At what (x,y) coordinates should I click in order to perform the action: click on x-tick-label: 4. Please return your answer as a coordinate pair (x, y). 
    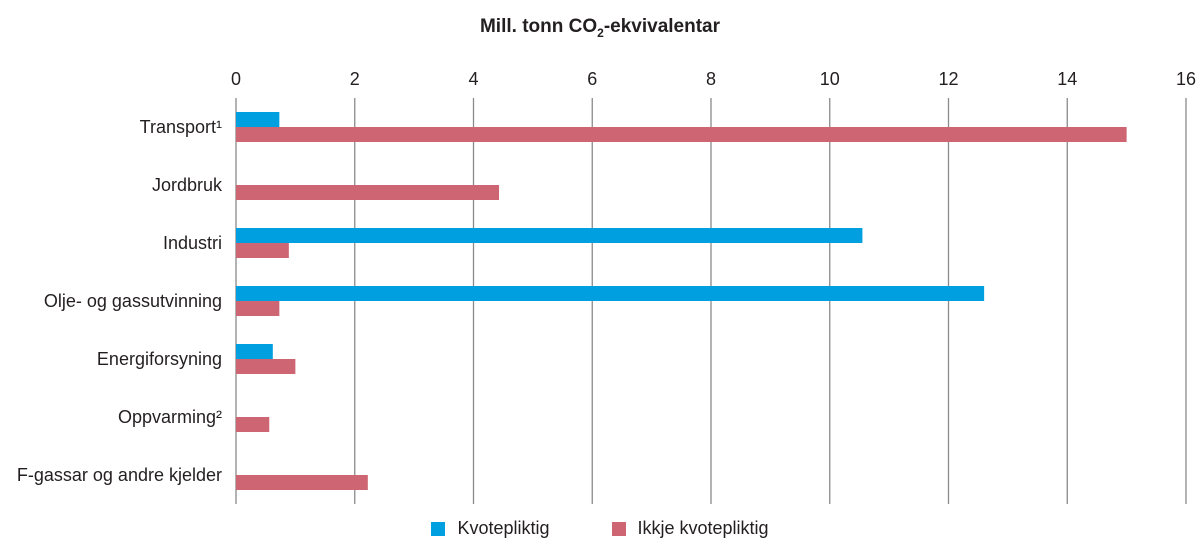
    Looking at the image, I should click on (473, 79).